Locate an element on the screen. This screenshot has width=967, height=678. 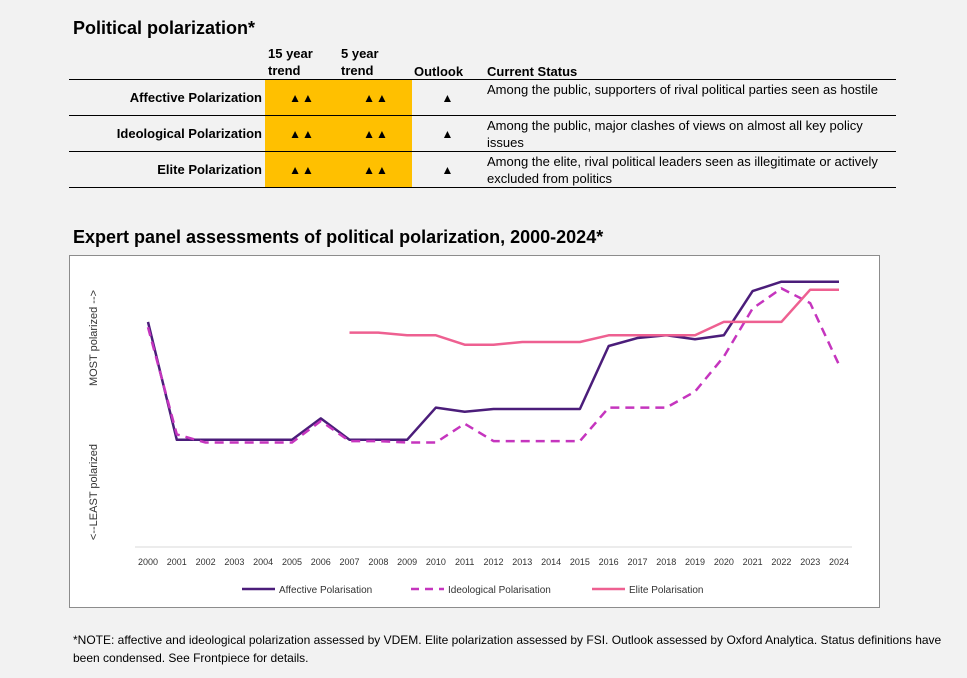
y-axis-label-most: MOST polarized --> is located at coordinates (94, 338).